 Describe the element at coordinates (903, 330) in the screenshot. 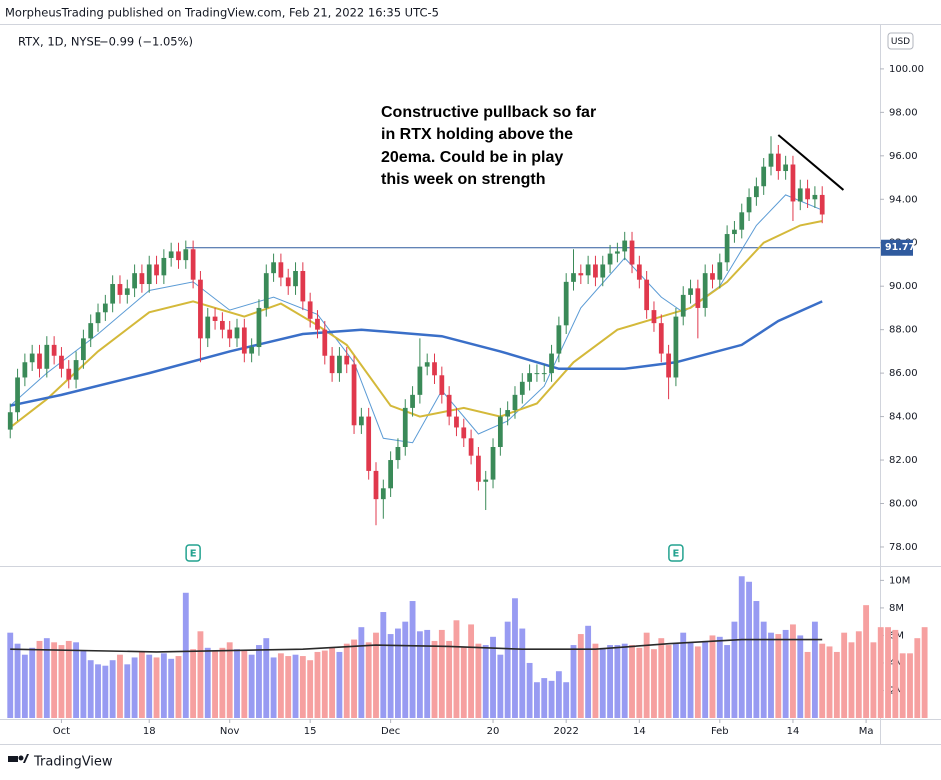

I see `y-tick-label: 88.00` at that location.